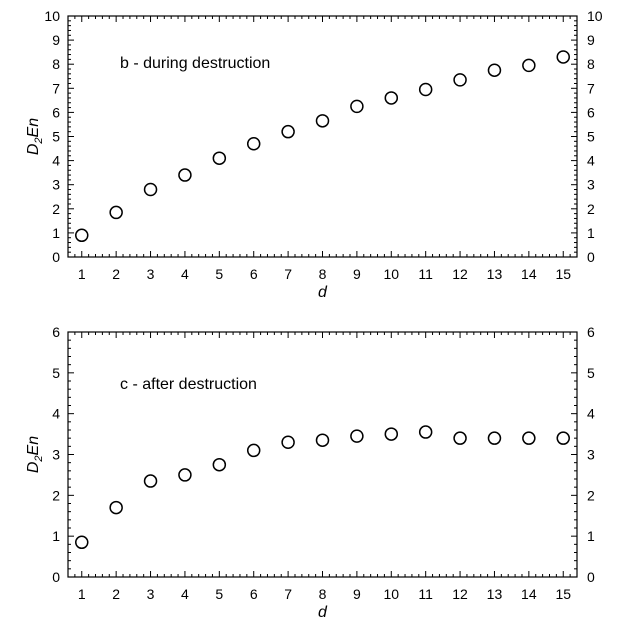  I want to click on y-axis-label: D2En, so click(35, 136).